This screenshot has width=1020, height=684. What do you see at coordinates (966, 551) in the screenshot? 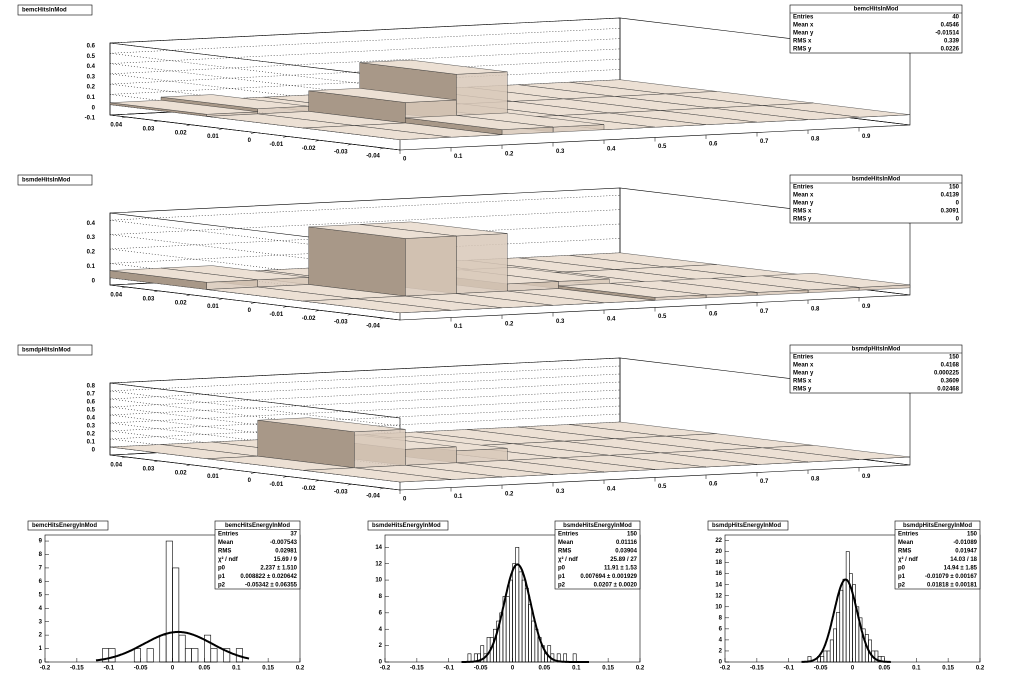
I see `stats-value: 0.01947` at bounding box center [966, 551].